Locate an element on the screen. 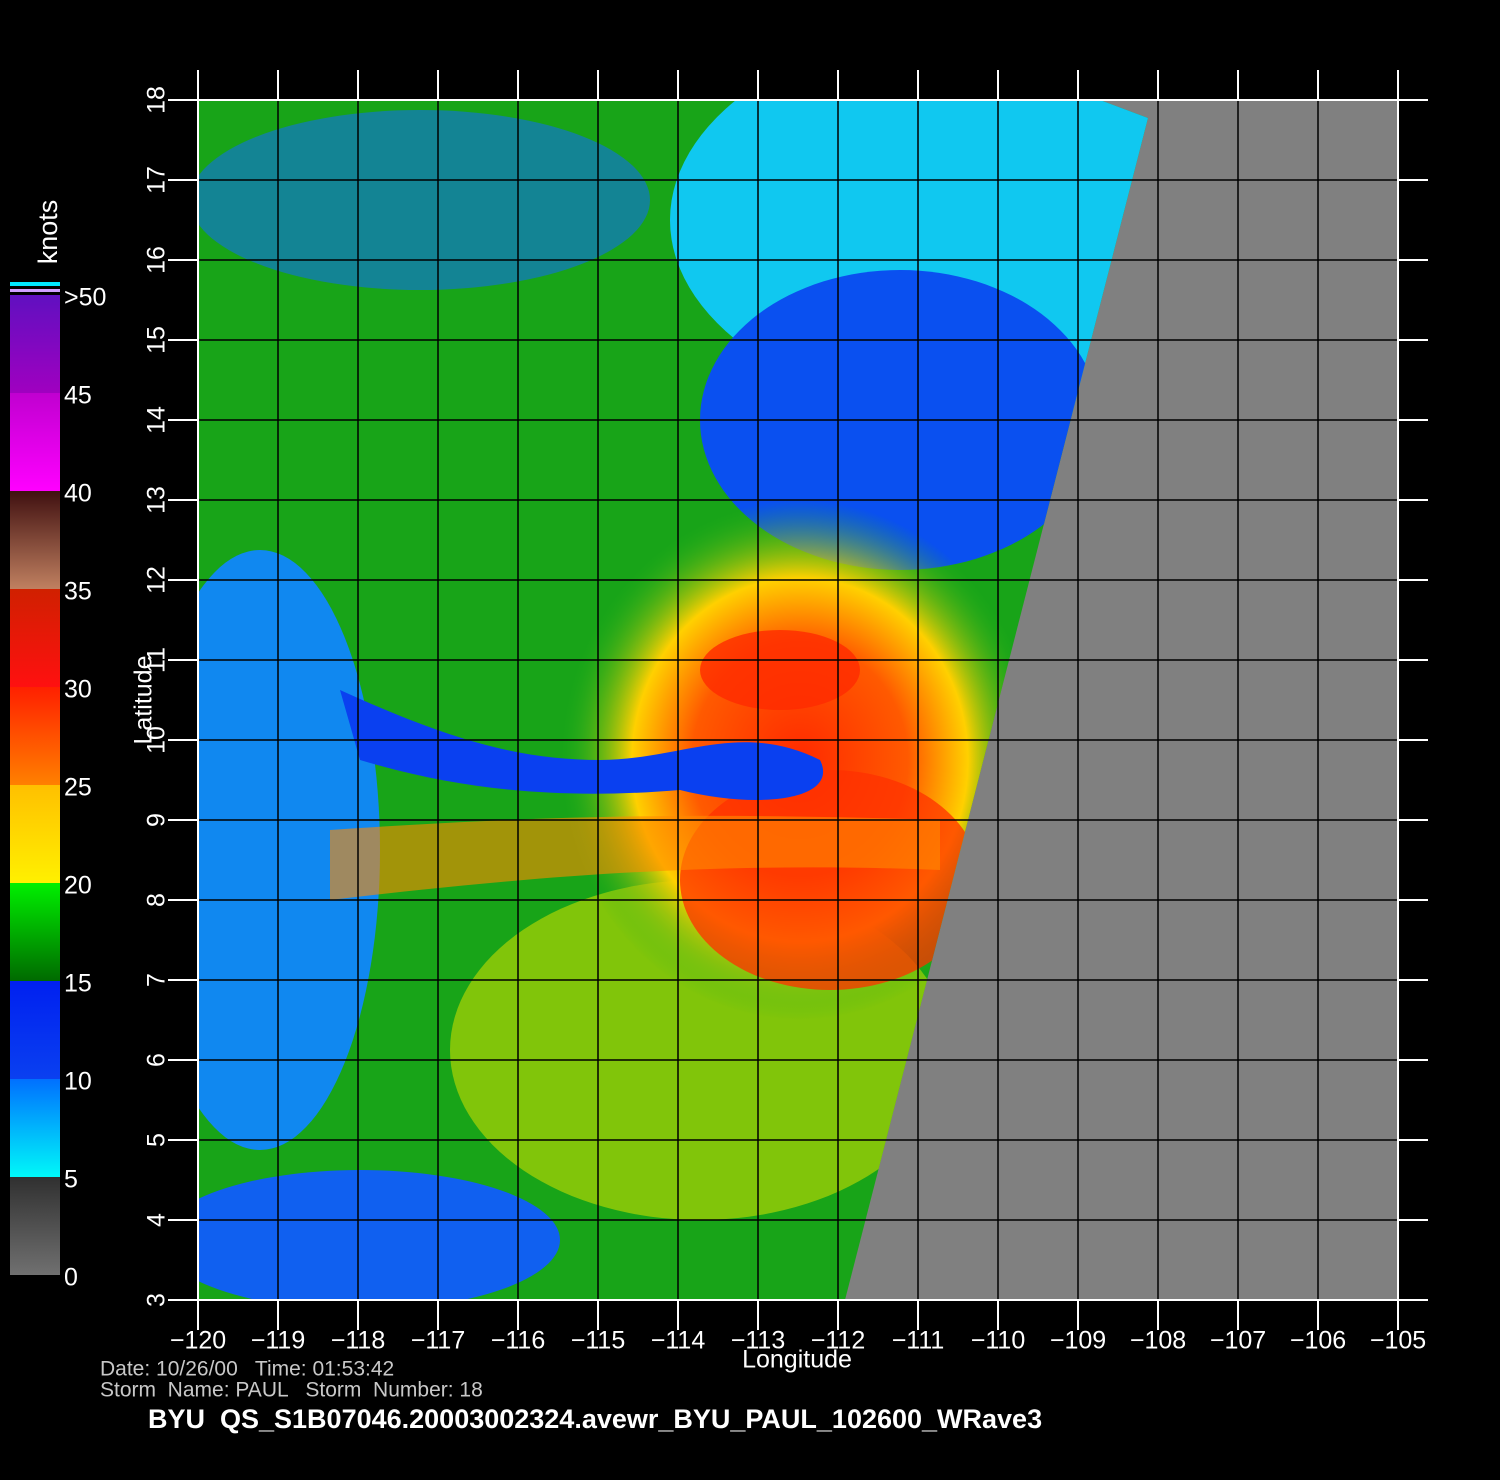  colorbar-tick-label: 5 is located at coordinates (71, 1180).